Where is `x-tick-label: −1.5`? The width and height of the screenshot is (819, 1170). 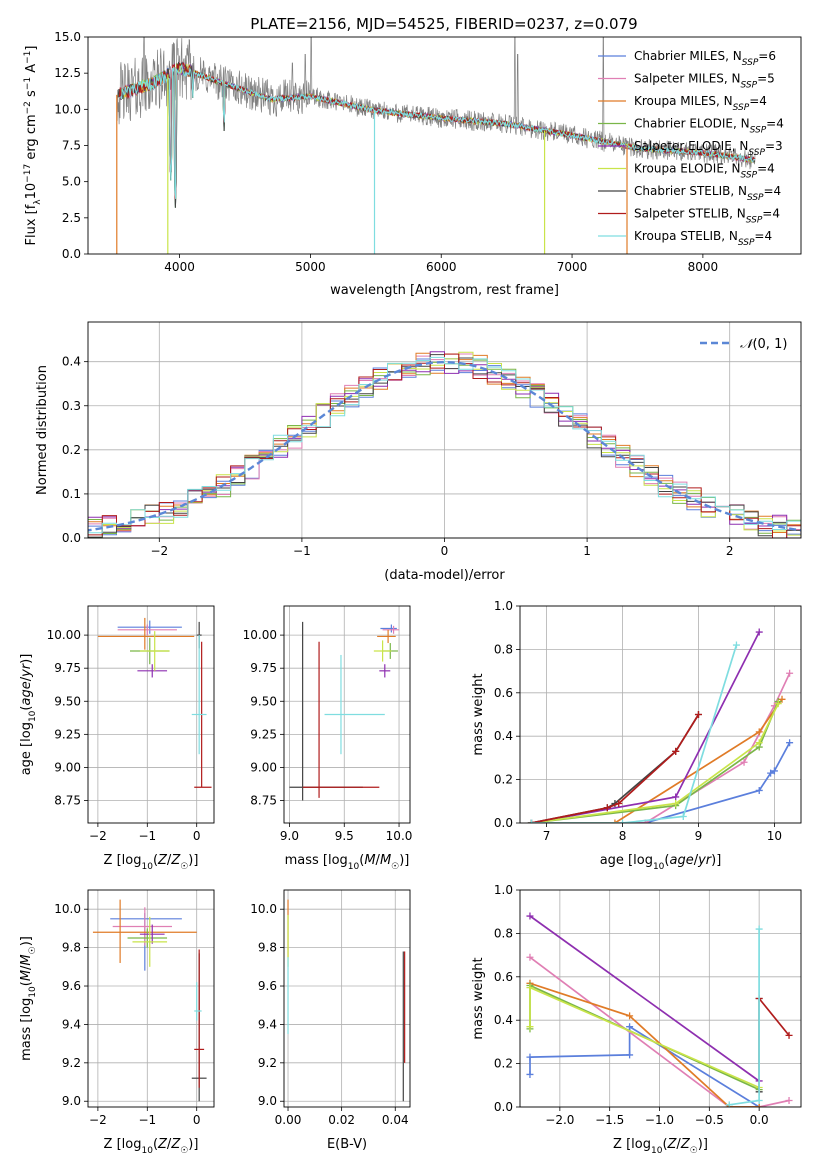
x-tick-label: −1.5 is located at coordinates (609, 1120).